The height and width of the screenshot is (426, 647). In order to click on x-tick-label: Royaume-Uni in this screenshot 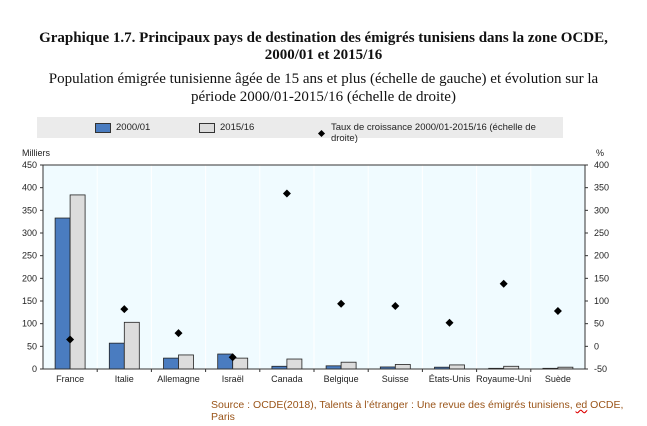, I will do `click(503, 379)`.